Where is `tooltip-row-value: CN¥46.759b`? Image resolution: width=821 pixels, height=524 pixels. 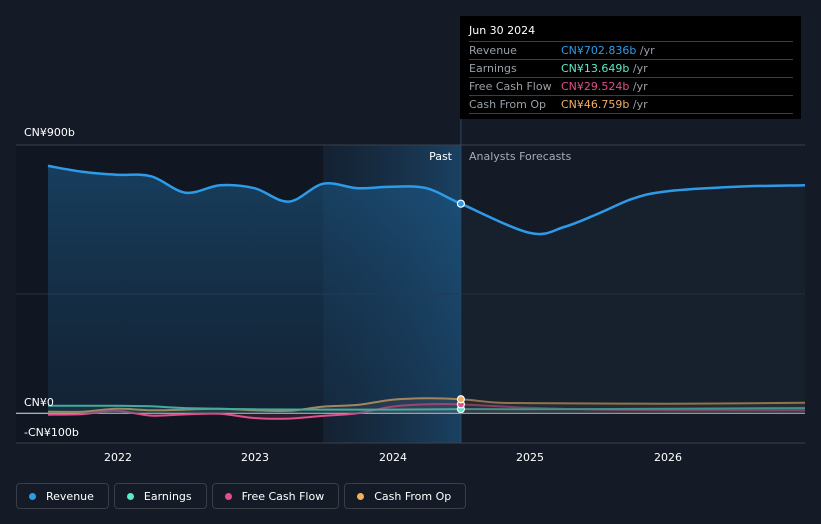
tooltip-row-value: CN¥46.759b is located at coordinates (595, 104).